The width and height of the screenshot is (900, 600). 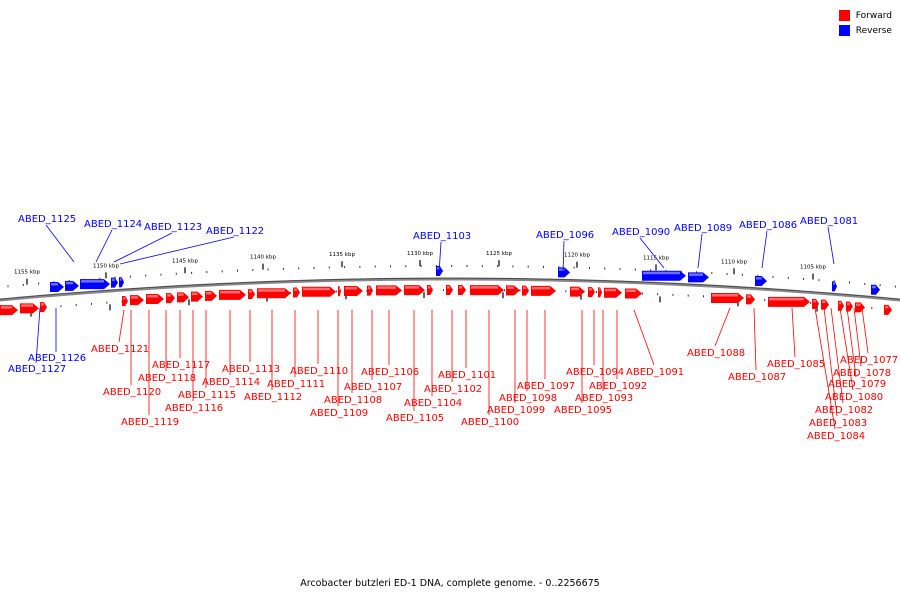 What do you see at coordinates (618, 386) in the screenshot?
I see `forward-gene-label: ABED_1092` at bounding box center [618, 386].